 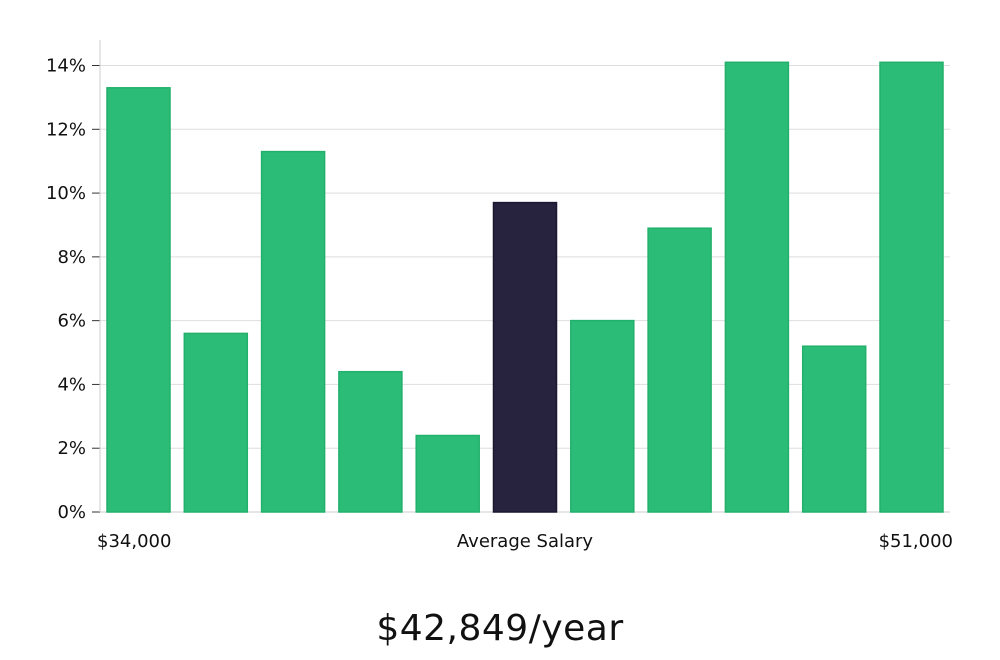 I want to click on y-tick-label: 12%, so click(x=66, y=129).